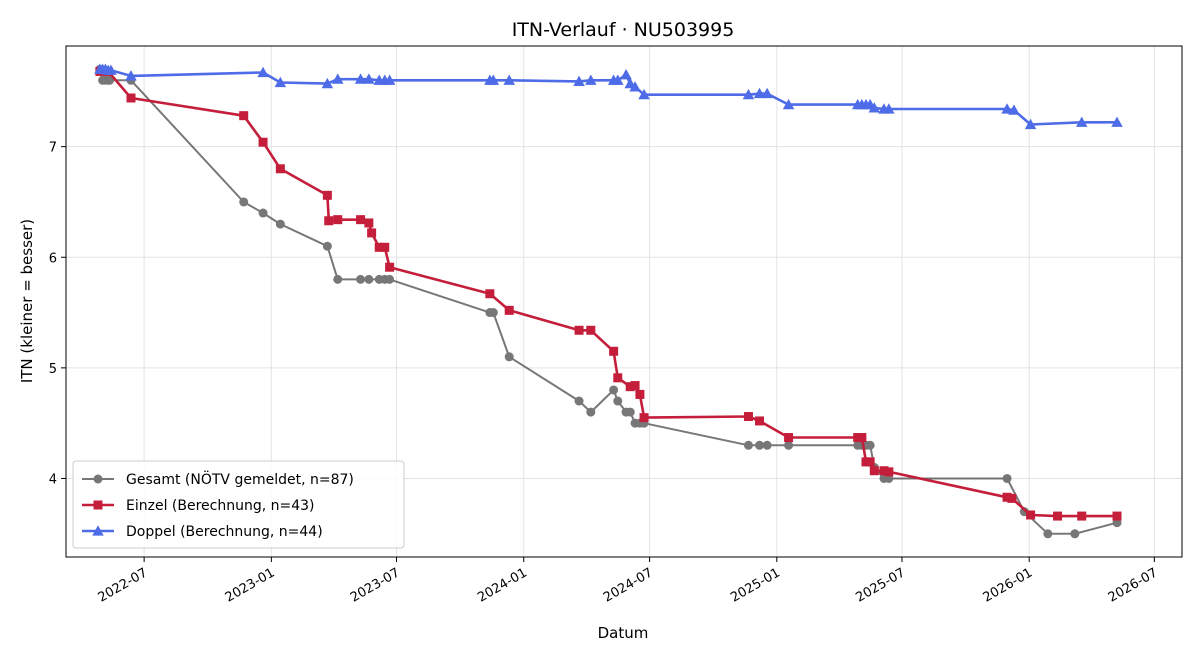  Describe the element at coordinates (628, 585) in the screenshot. I see `x-tick-label: 2024-07` at that location.